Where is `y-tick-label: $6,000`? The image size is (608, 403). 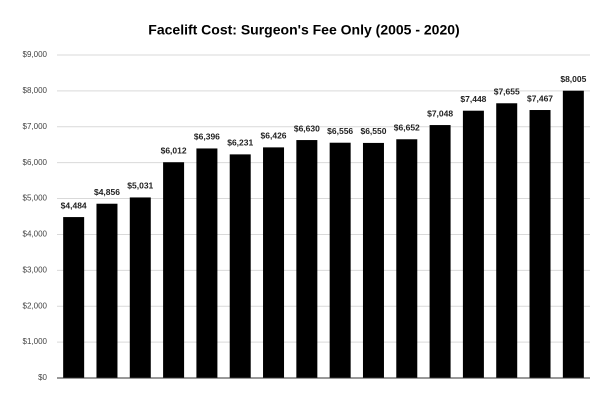
y-tick-label: $6,000 is located at coordinates (35, 162).